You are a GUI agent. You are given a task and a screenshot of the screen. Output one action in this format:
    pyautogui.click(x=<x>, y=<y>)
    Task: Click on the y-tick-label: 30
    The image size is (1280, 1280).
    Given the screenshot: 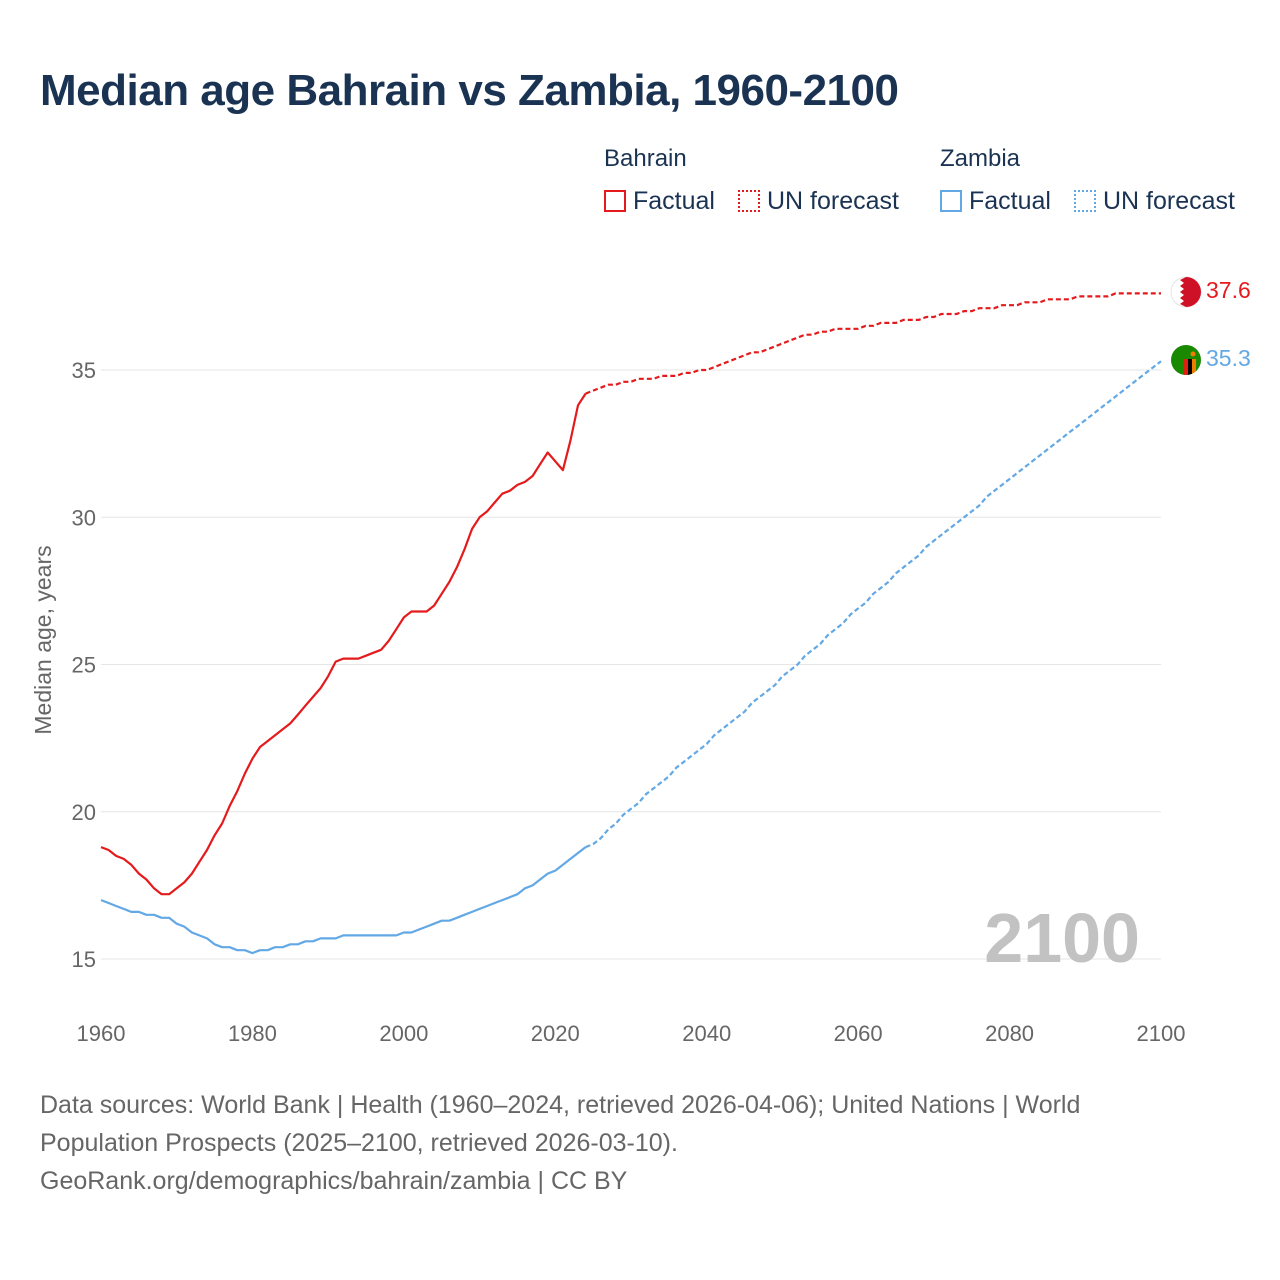 What is the action you would take?
    pyautogui.click(x=84, y=517)
    